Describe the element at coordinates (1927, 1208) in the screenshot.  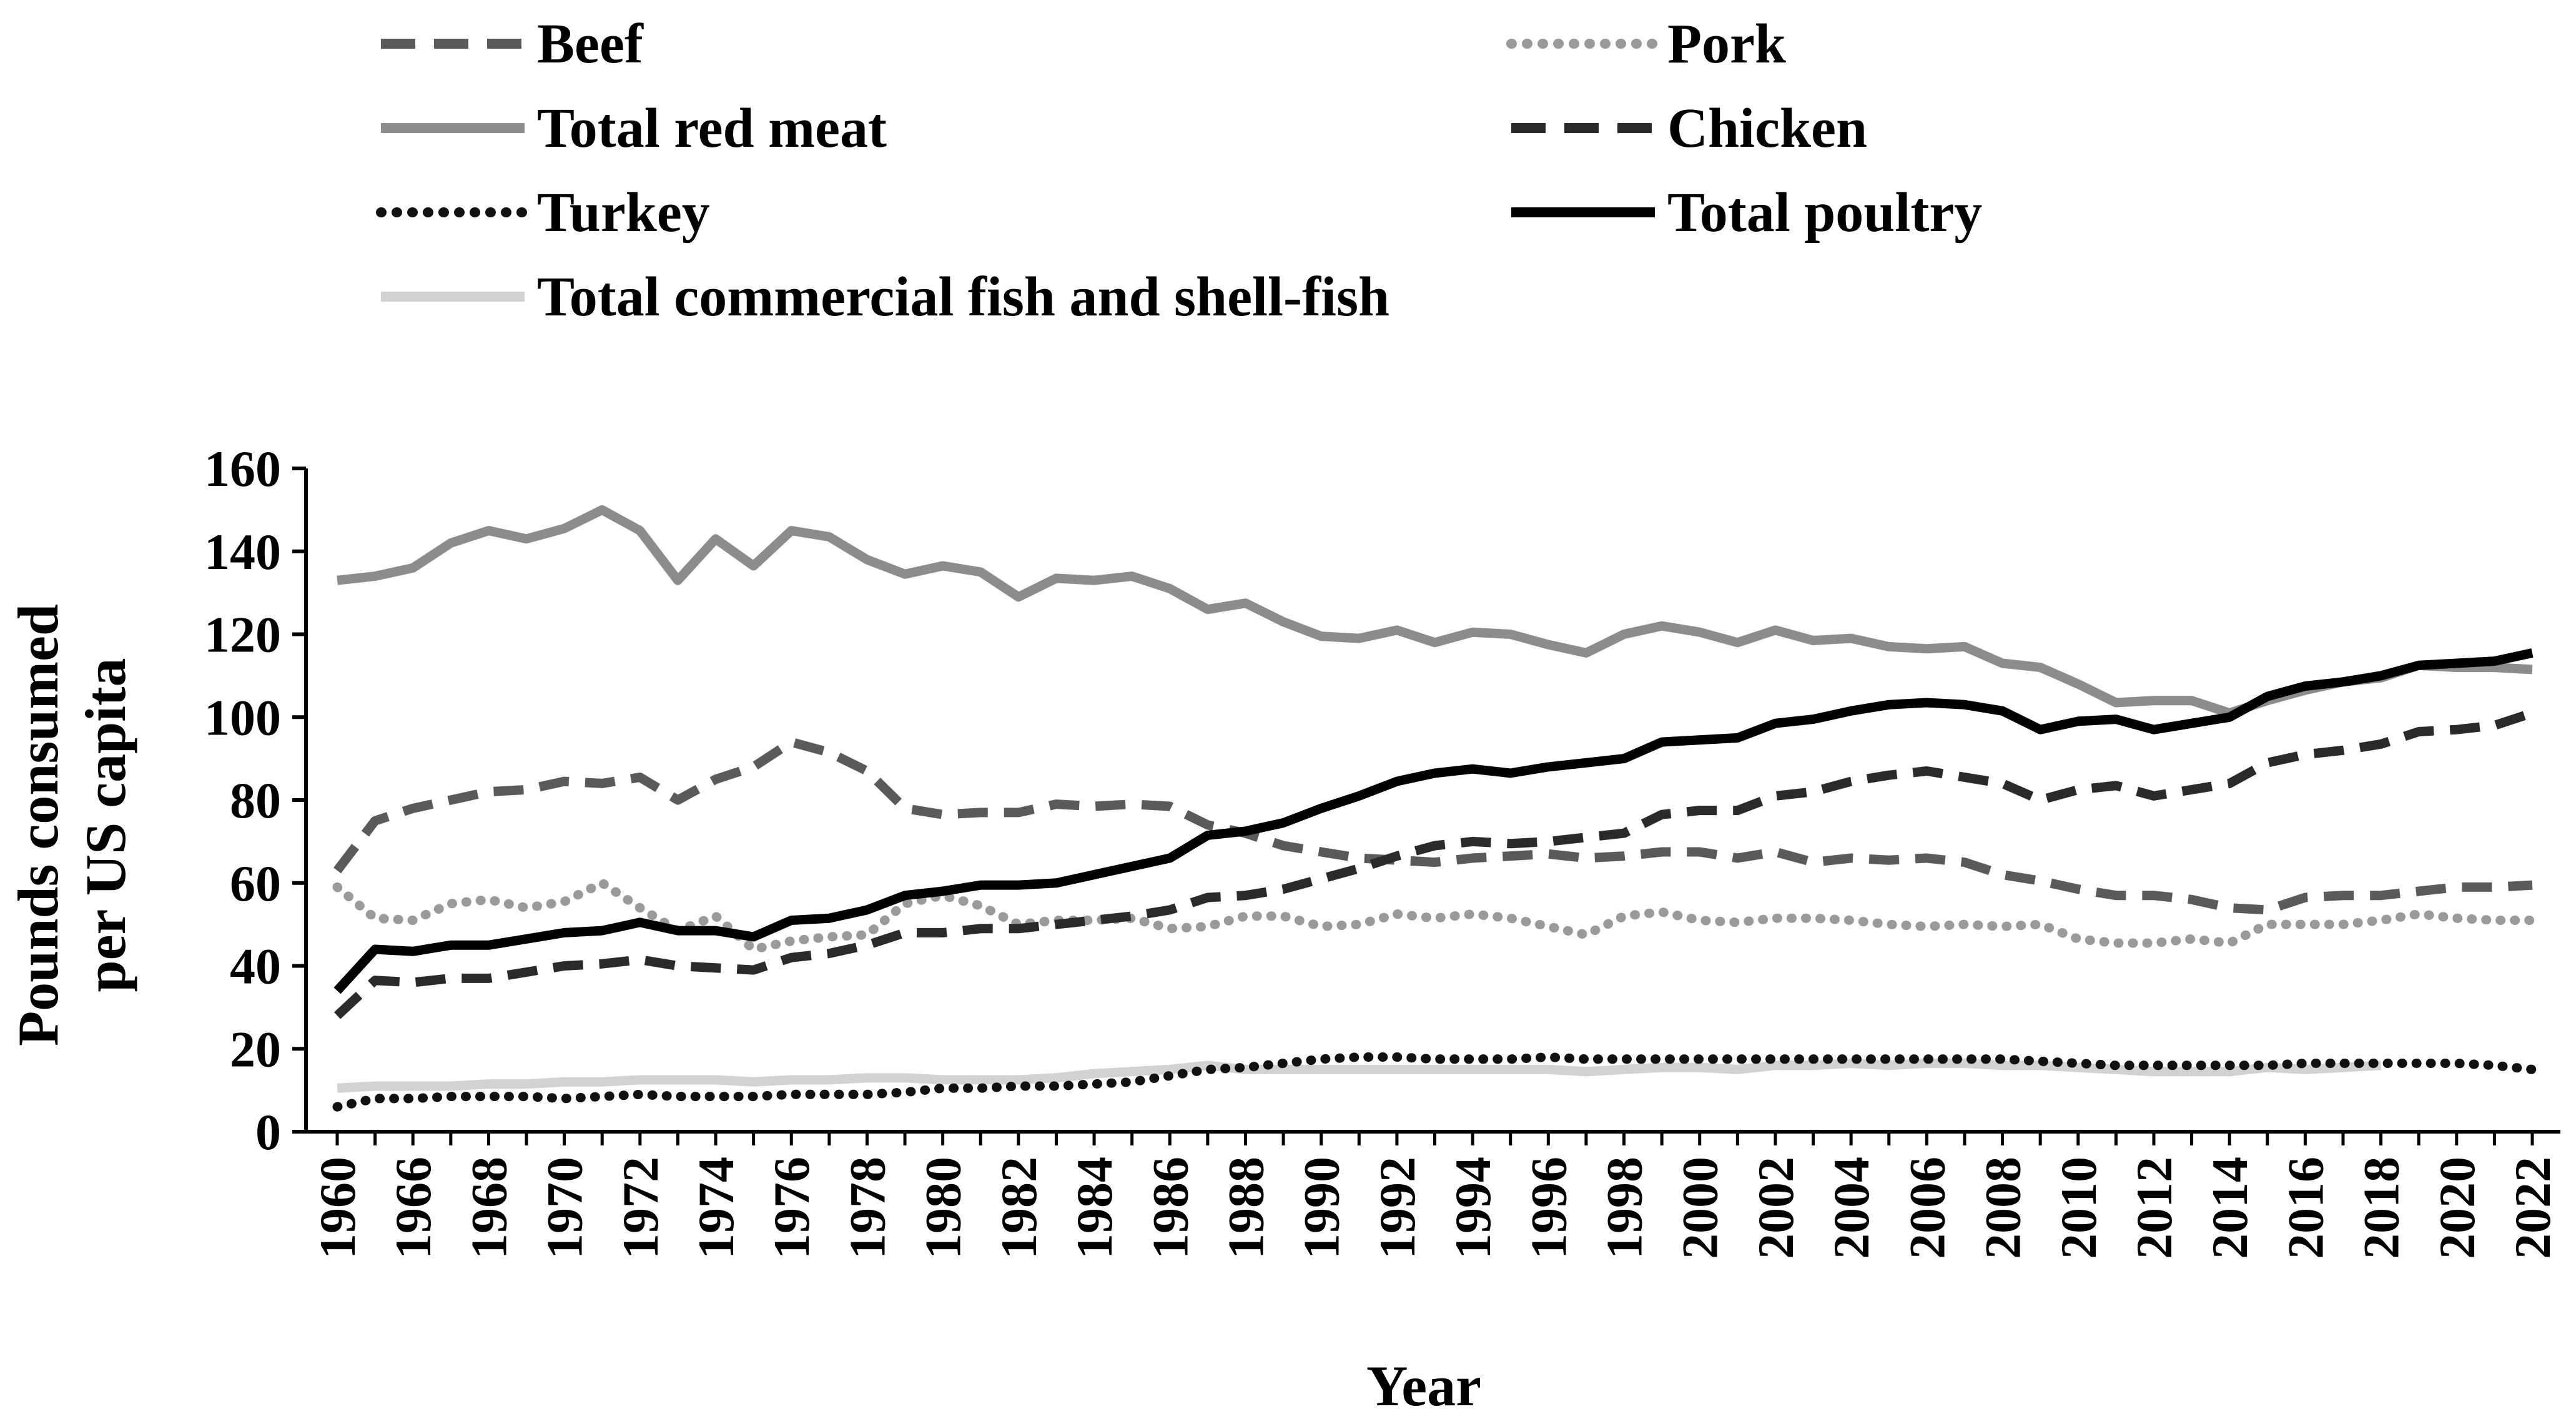
I see `x-tick-label: 2006` at that location.